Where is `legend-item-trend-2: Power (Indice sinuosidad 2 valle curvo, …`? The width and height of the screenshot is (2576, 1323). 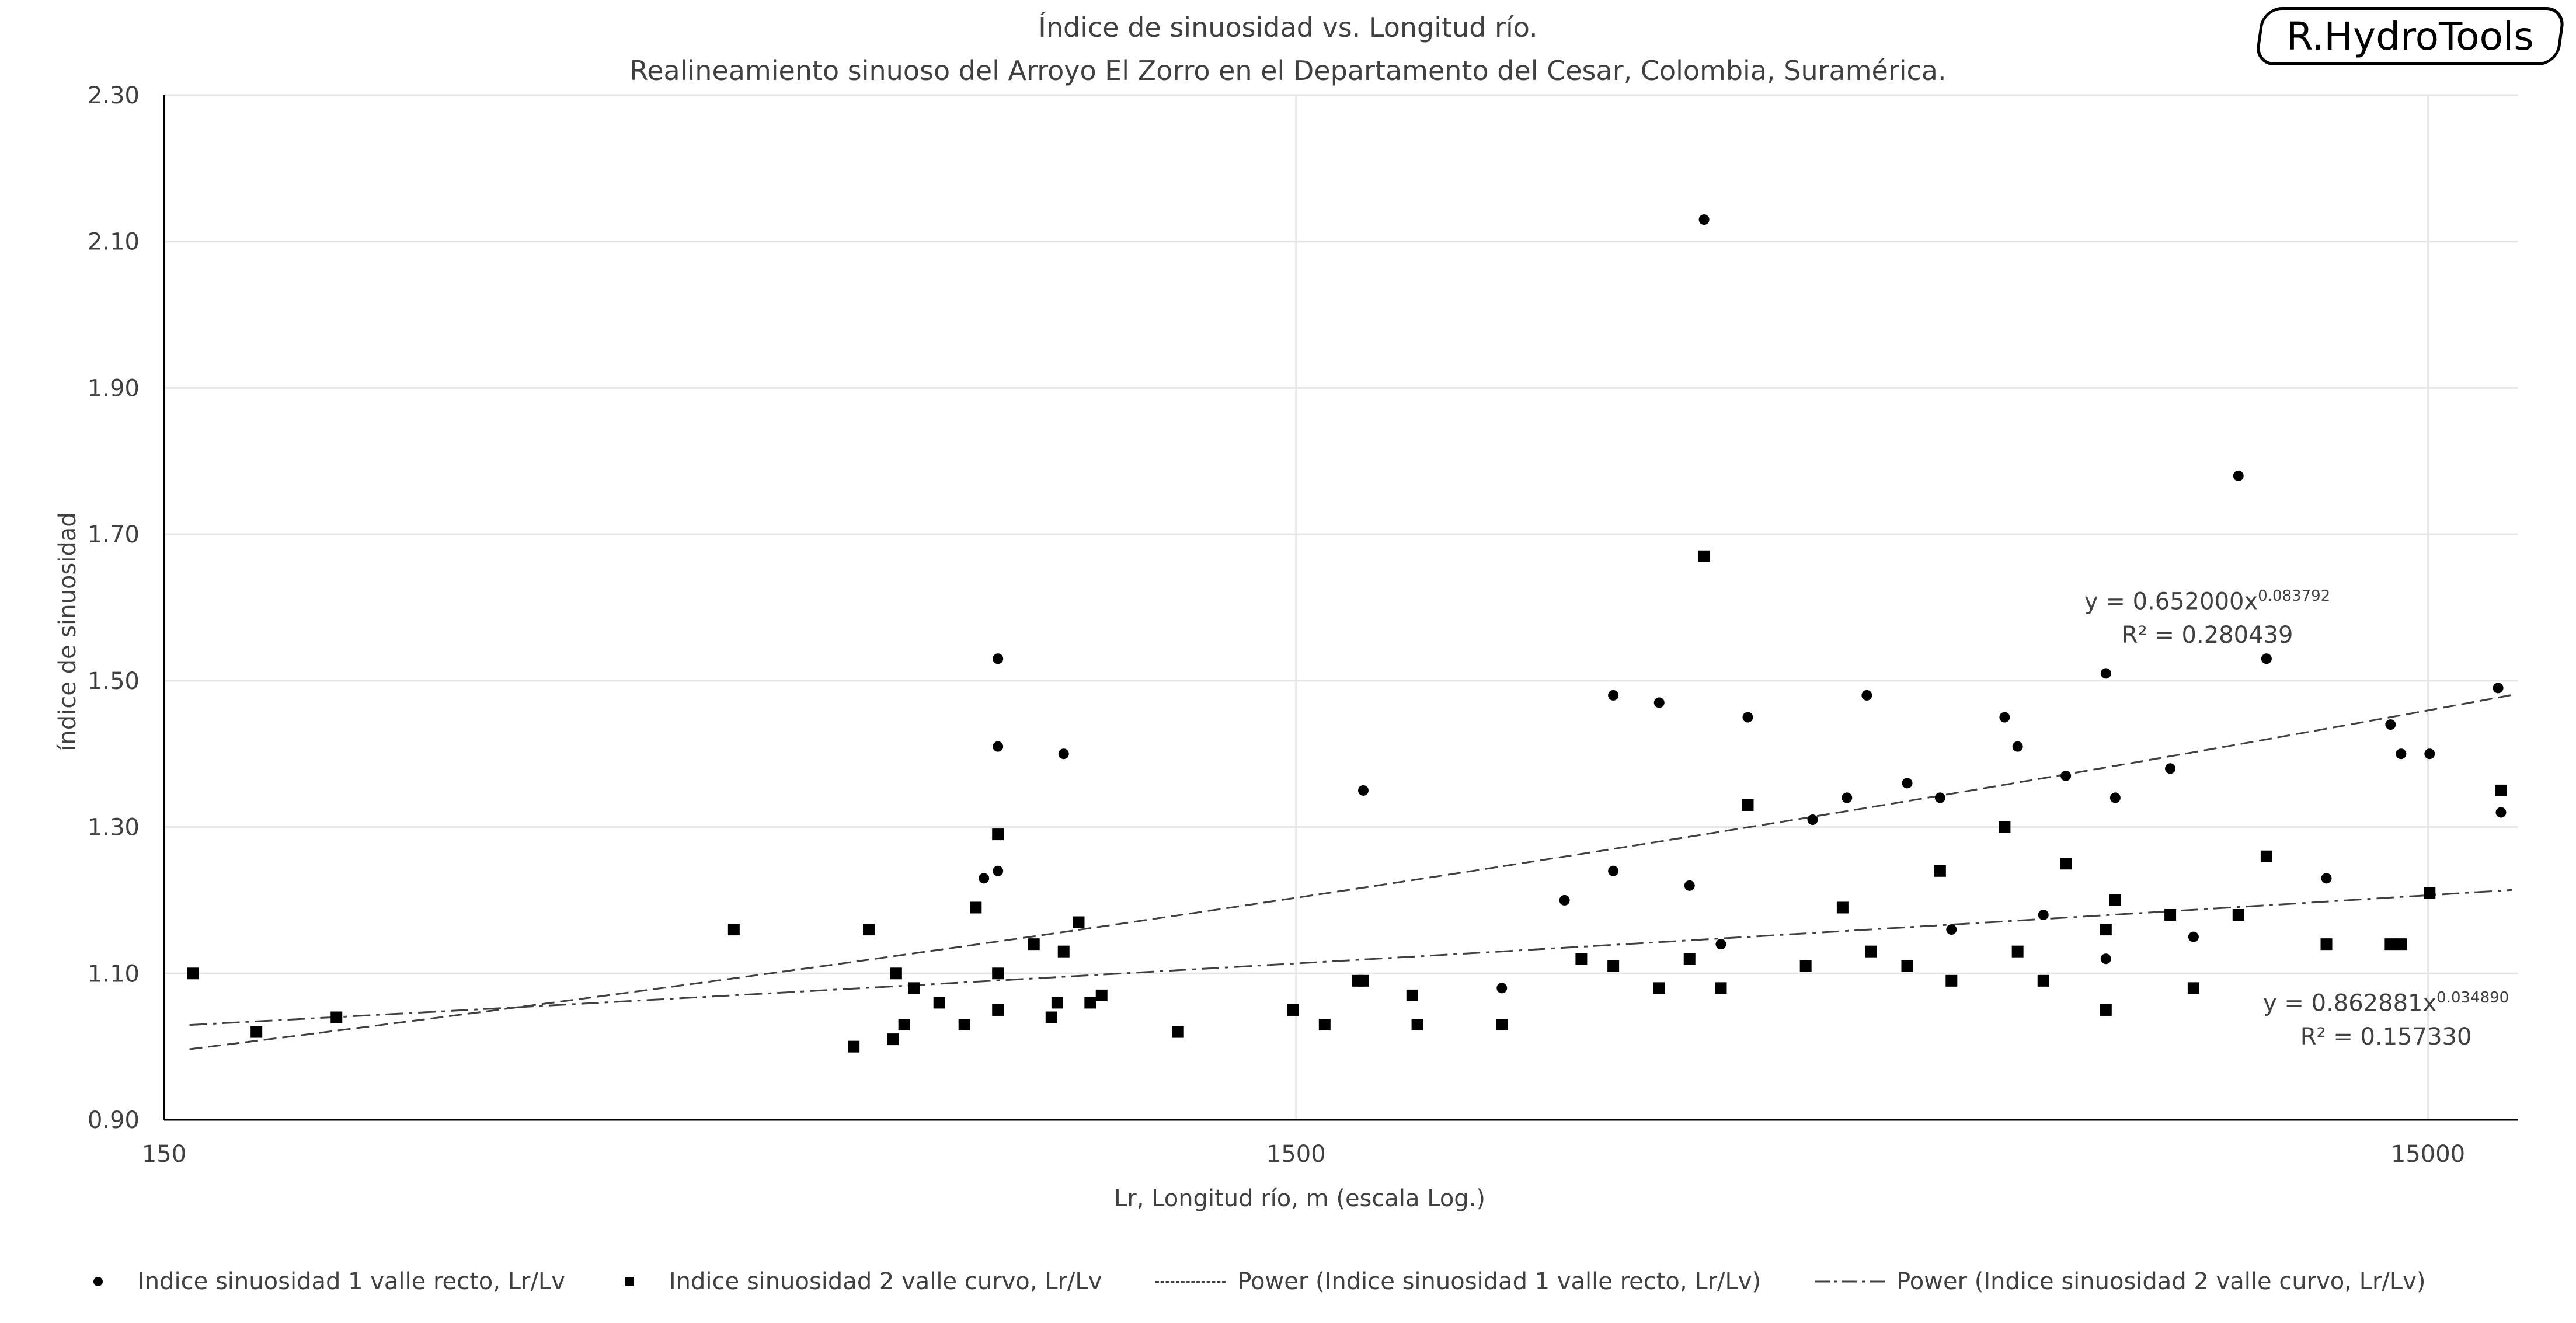
legend-item-trend-2: Power (Indice sinuosidad 2 valle curvo, … is located at coordinates (2120, 1281).